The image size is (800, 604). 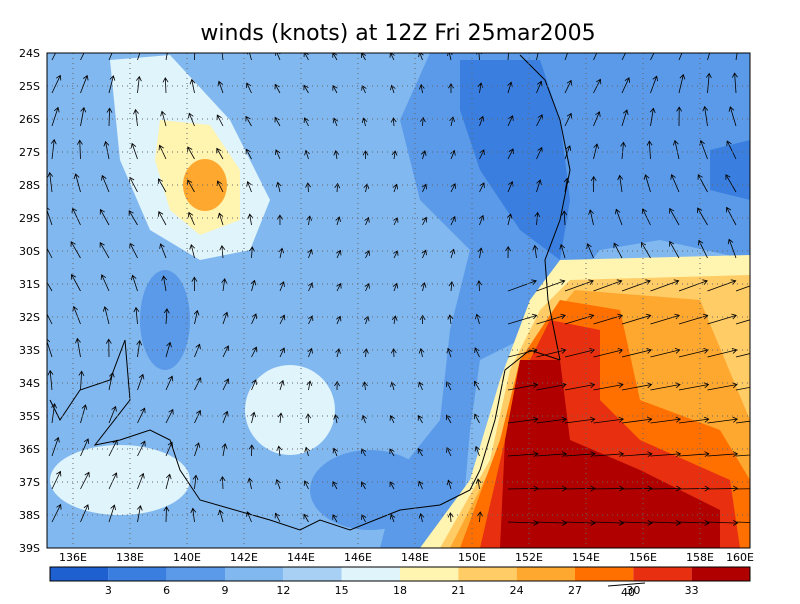 What do you see at coordinates (244, 557) in the screenshot?
I see `lon-label: 142E` at bounding box center [244, 557].